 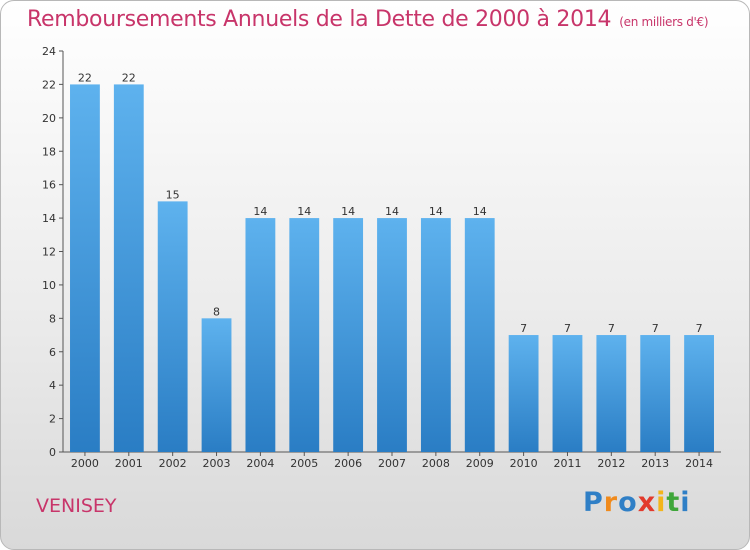 I want to click on logo-letter: t, so click(x=673, y=502).